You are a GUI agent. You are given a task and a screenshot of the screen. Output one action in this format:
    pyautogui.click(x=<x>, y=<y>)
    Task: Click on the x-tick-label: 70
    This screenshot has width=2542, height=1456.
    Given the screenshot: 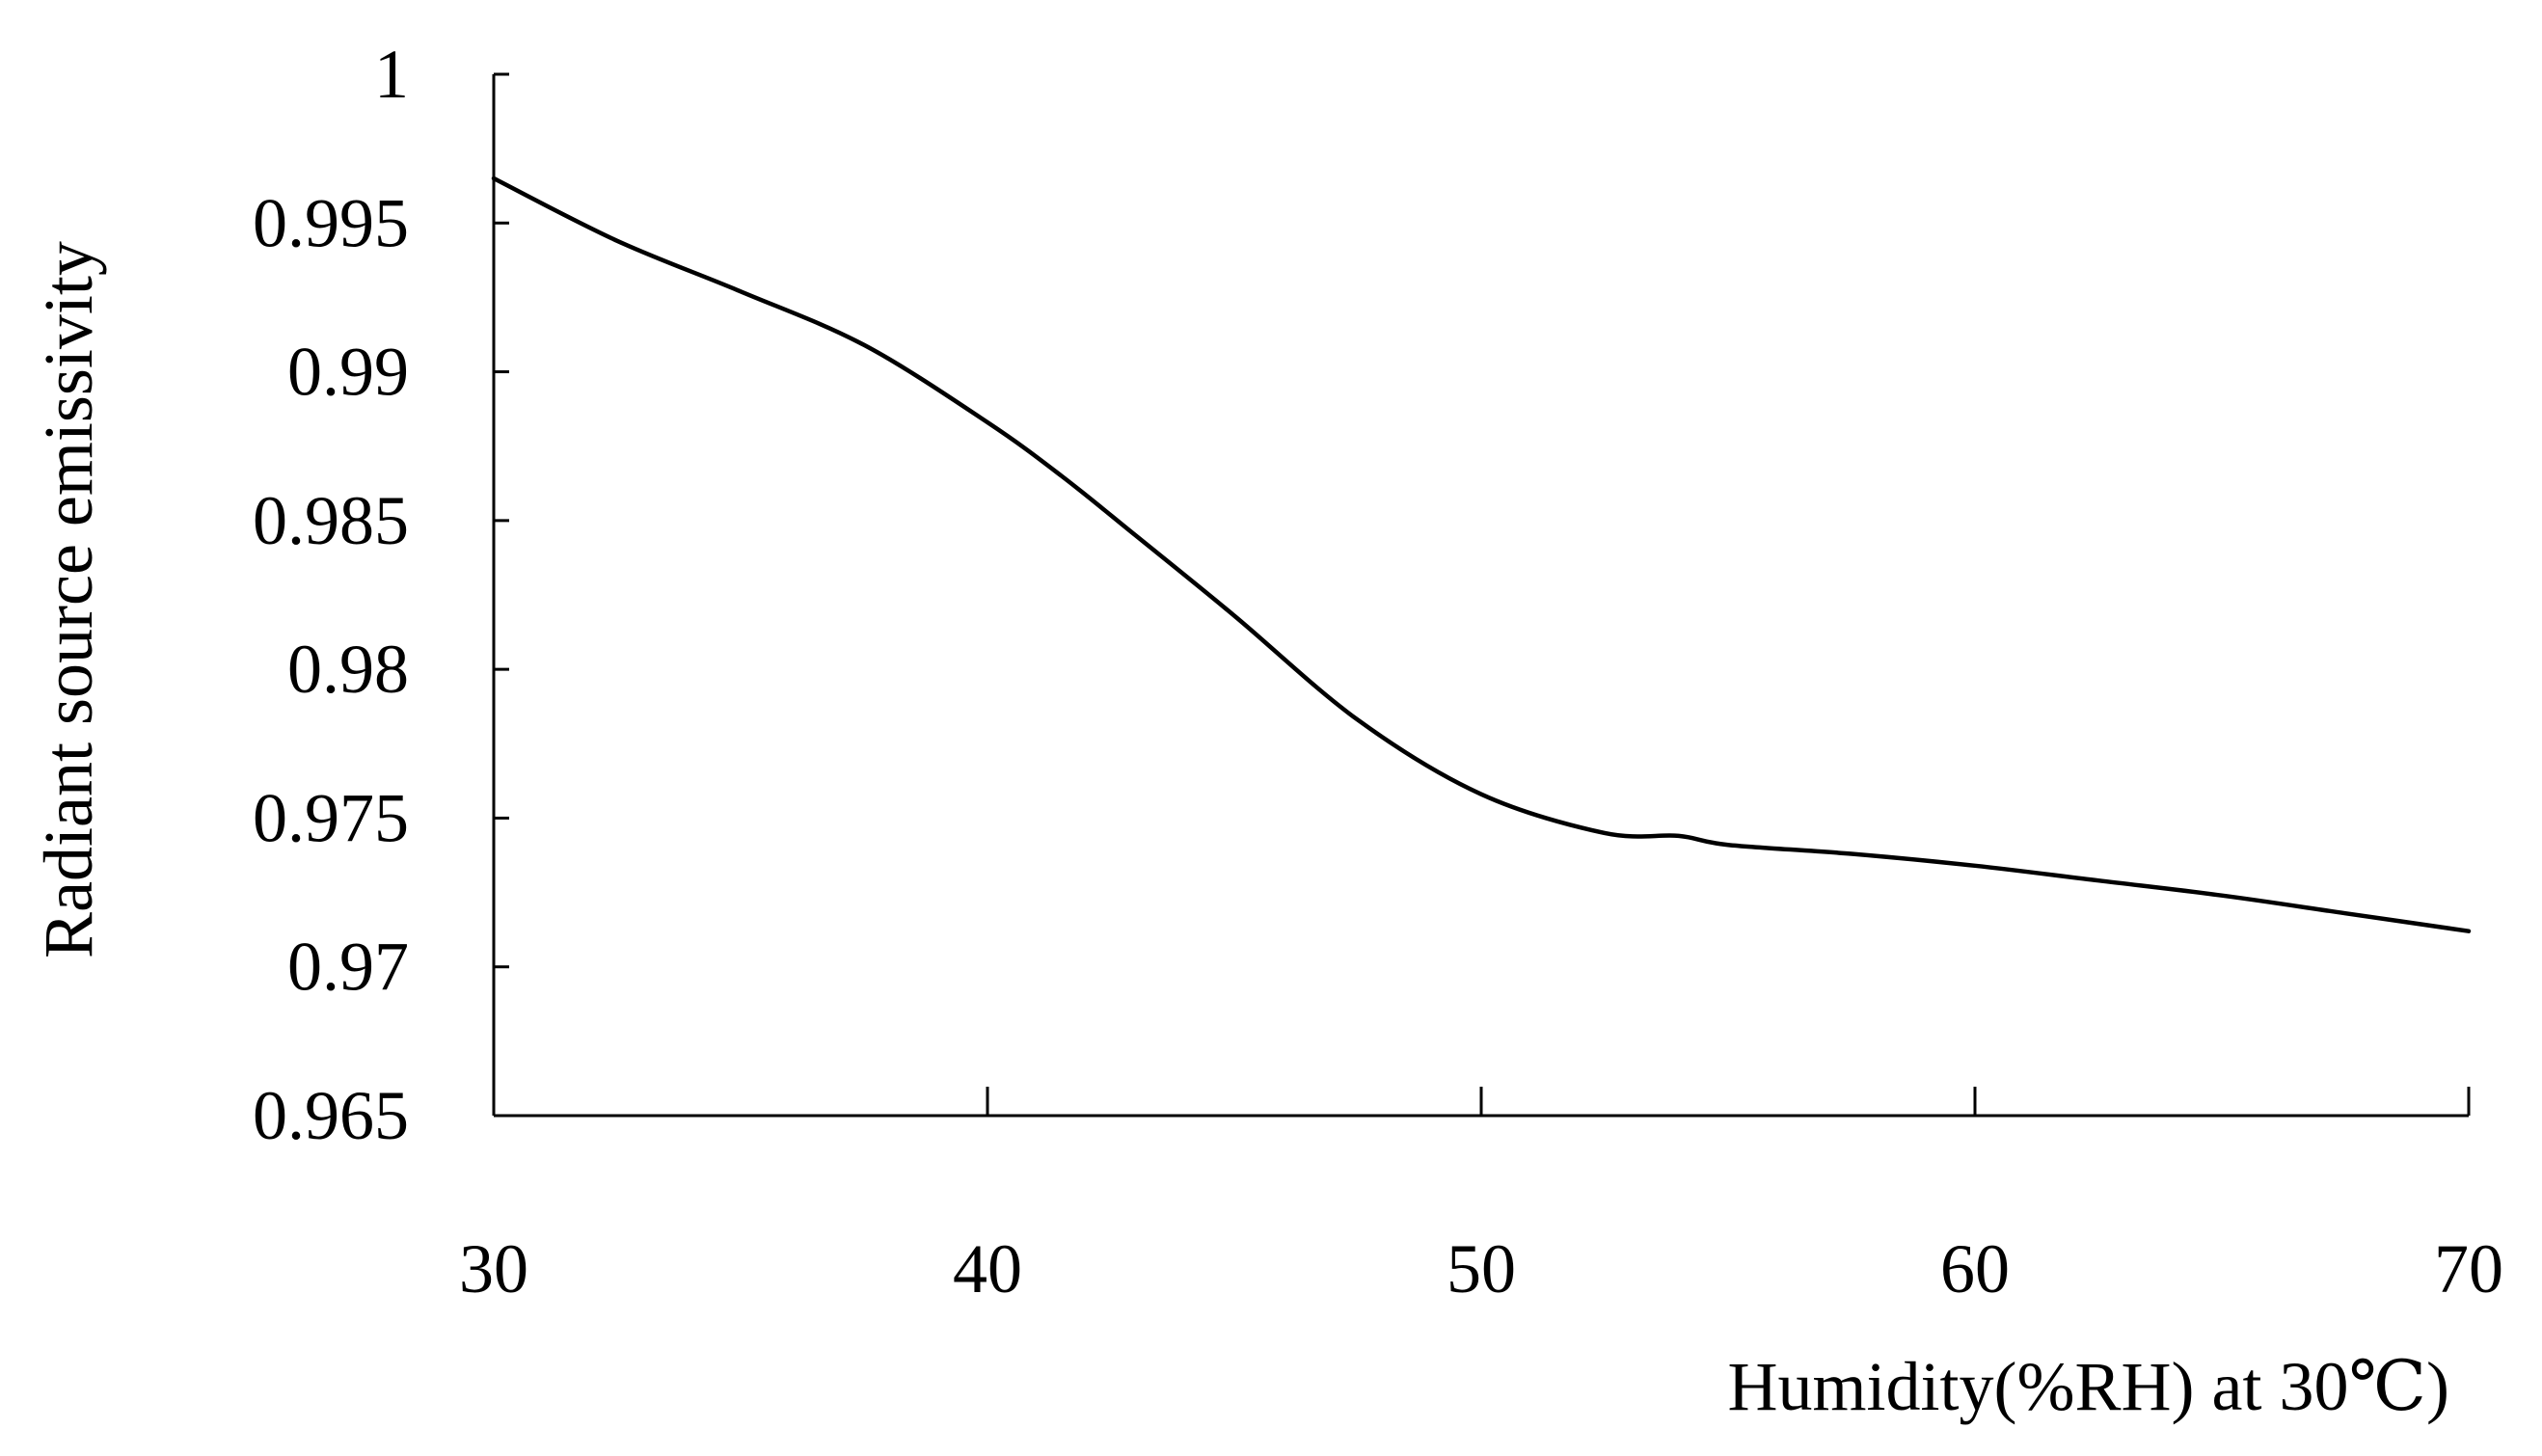 What is the action you would take?
    pyautogui.click(x=2468, y=1269)
    